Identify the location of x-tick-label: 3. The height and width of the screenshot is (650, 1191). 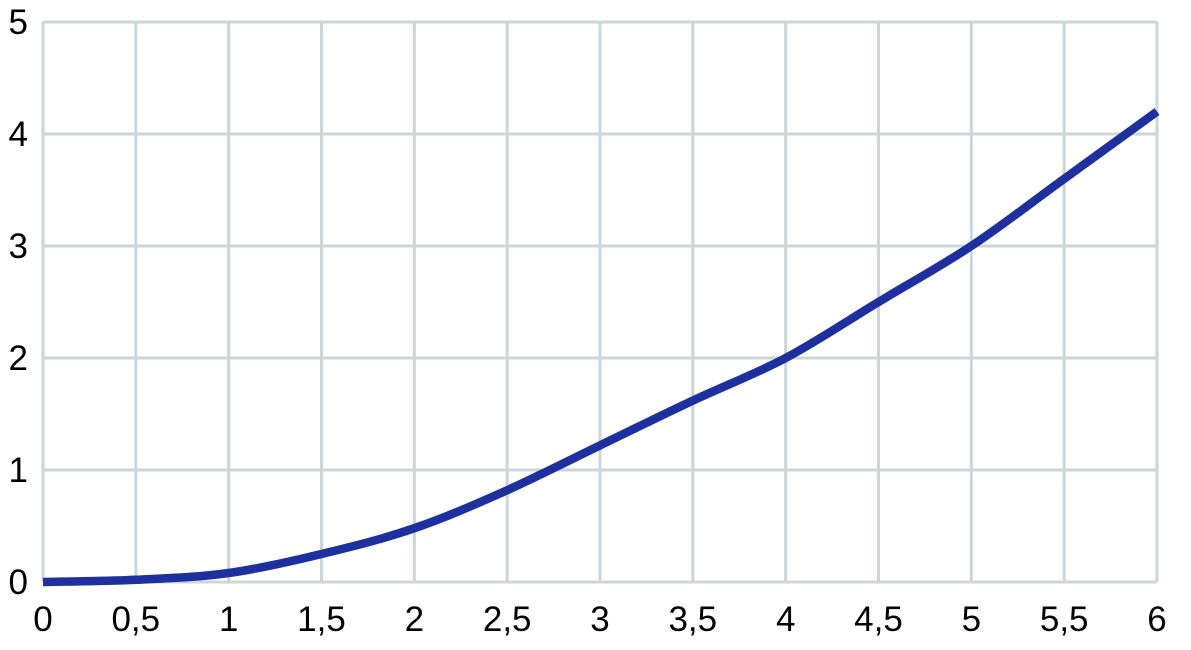
(599, 619).